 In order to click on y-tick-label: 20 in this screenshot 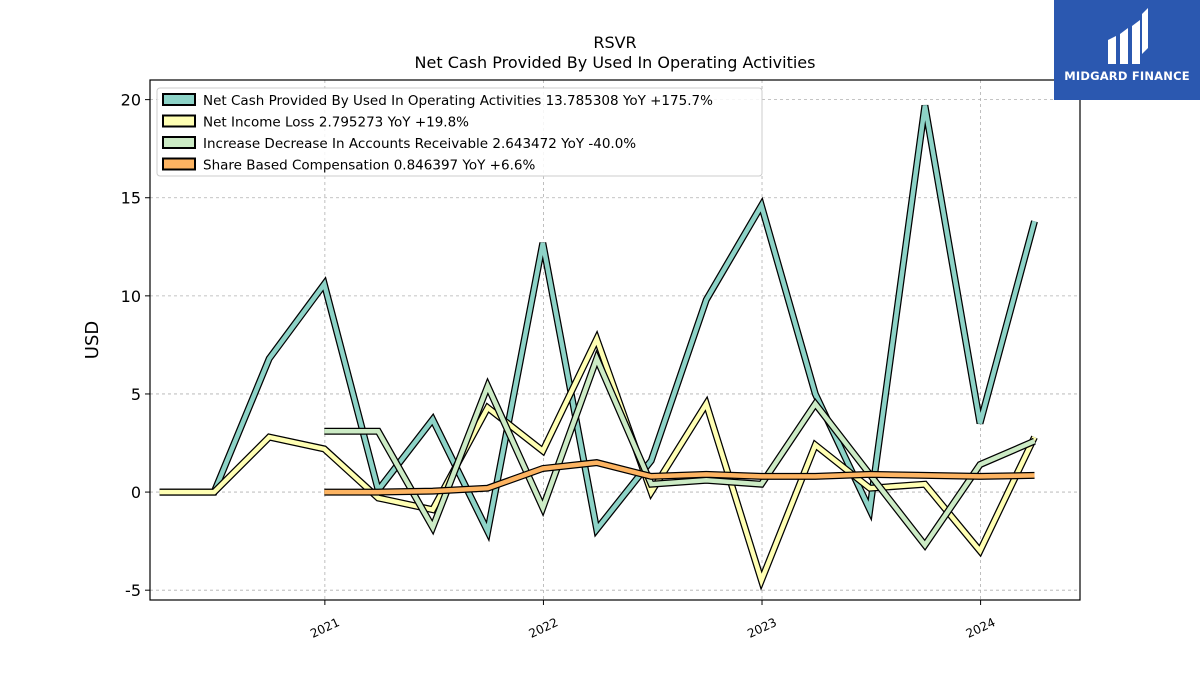, I will do `click(131, 100)`.